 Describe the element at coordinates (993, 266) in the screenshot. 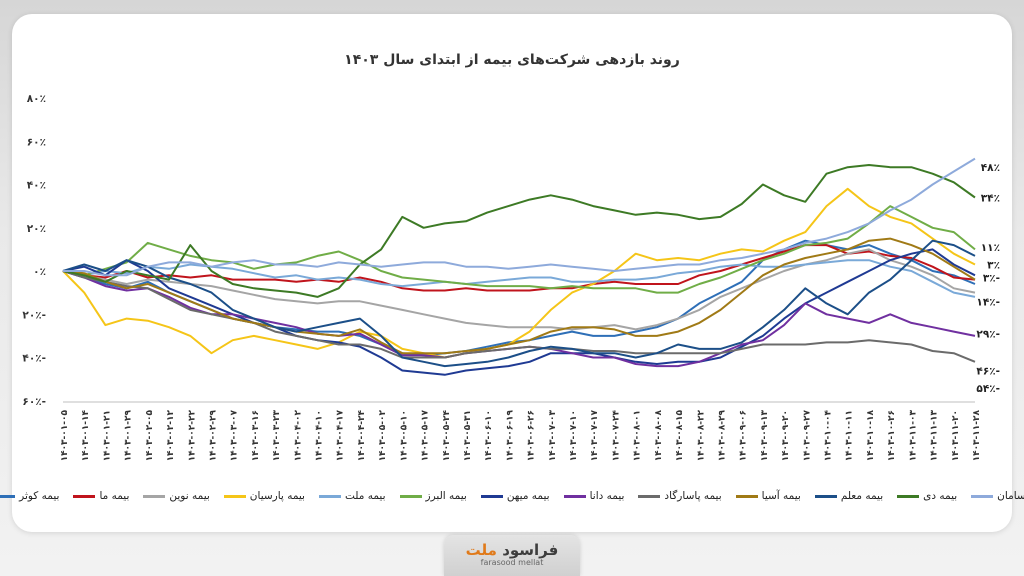

I see `end-label: ۳٪` at that location.